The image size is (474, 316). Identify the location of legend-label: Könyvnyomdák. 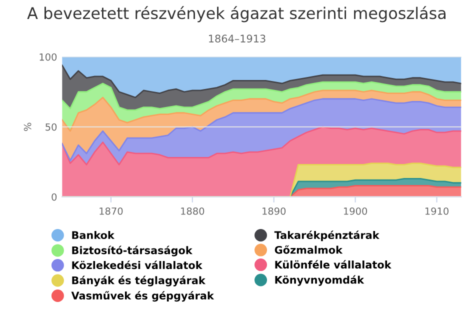
(319, 280).